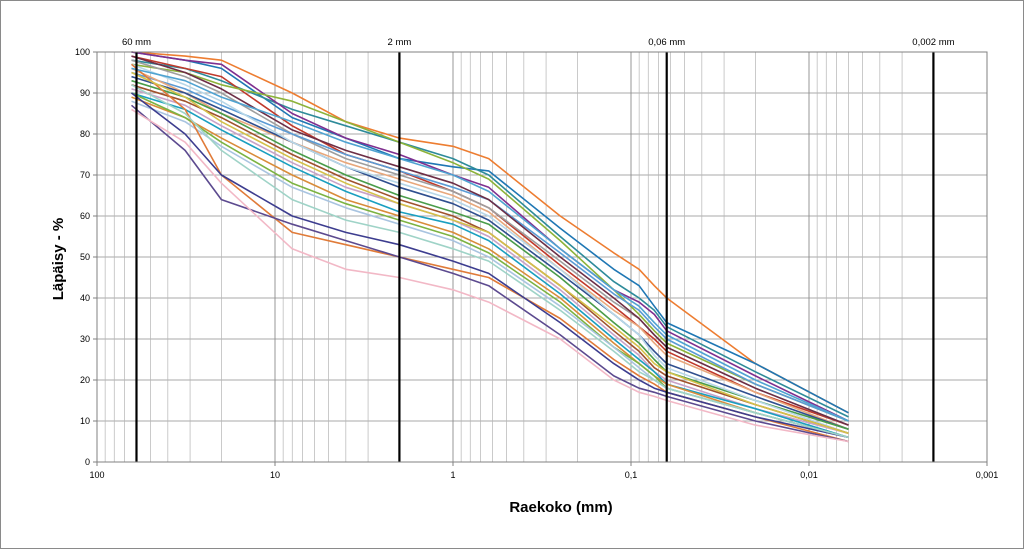  I want to click on y-tick-label: 20, so click(85, 380).